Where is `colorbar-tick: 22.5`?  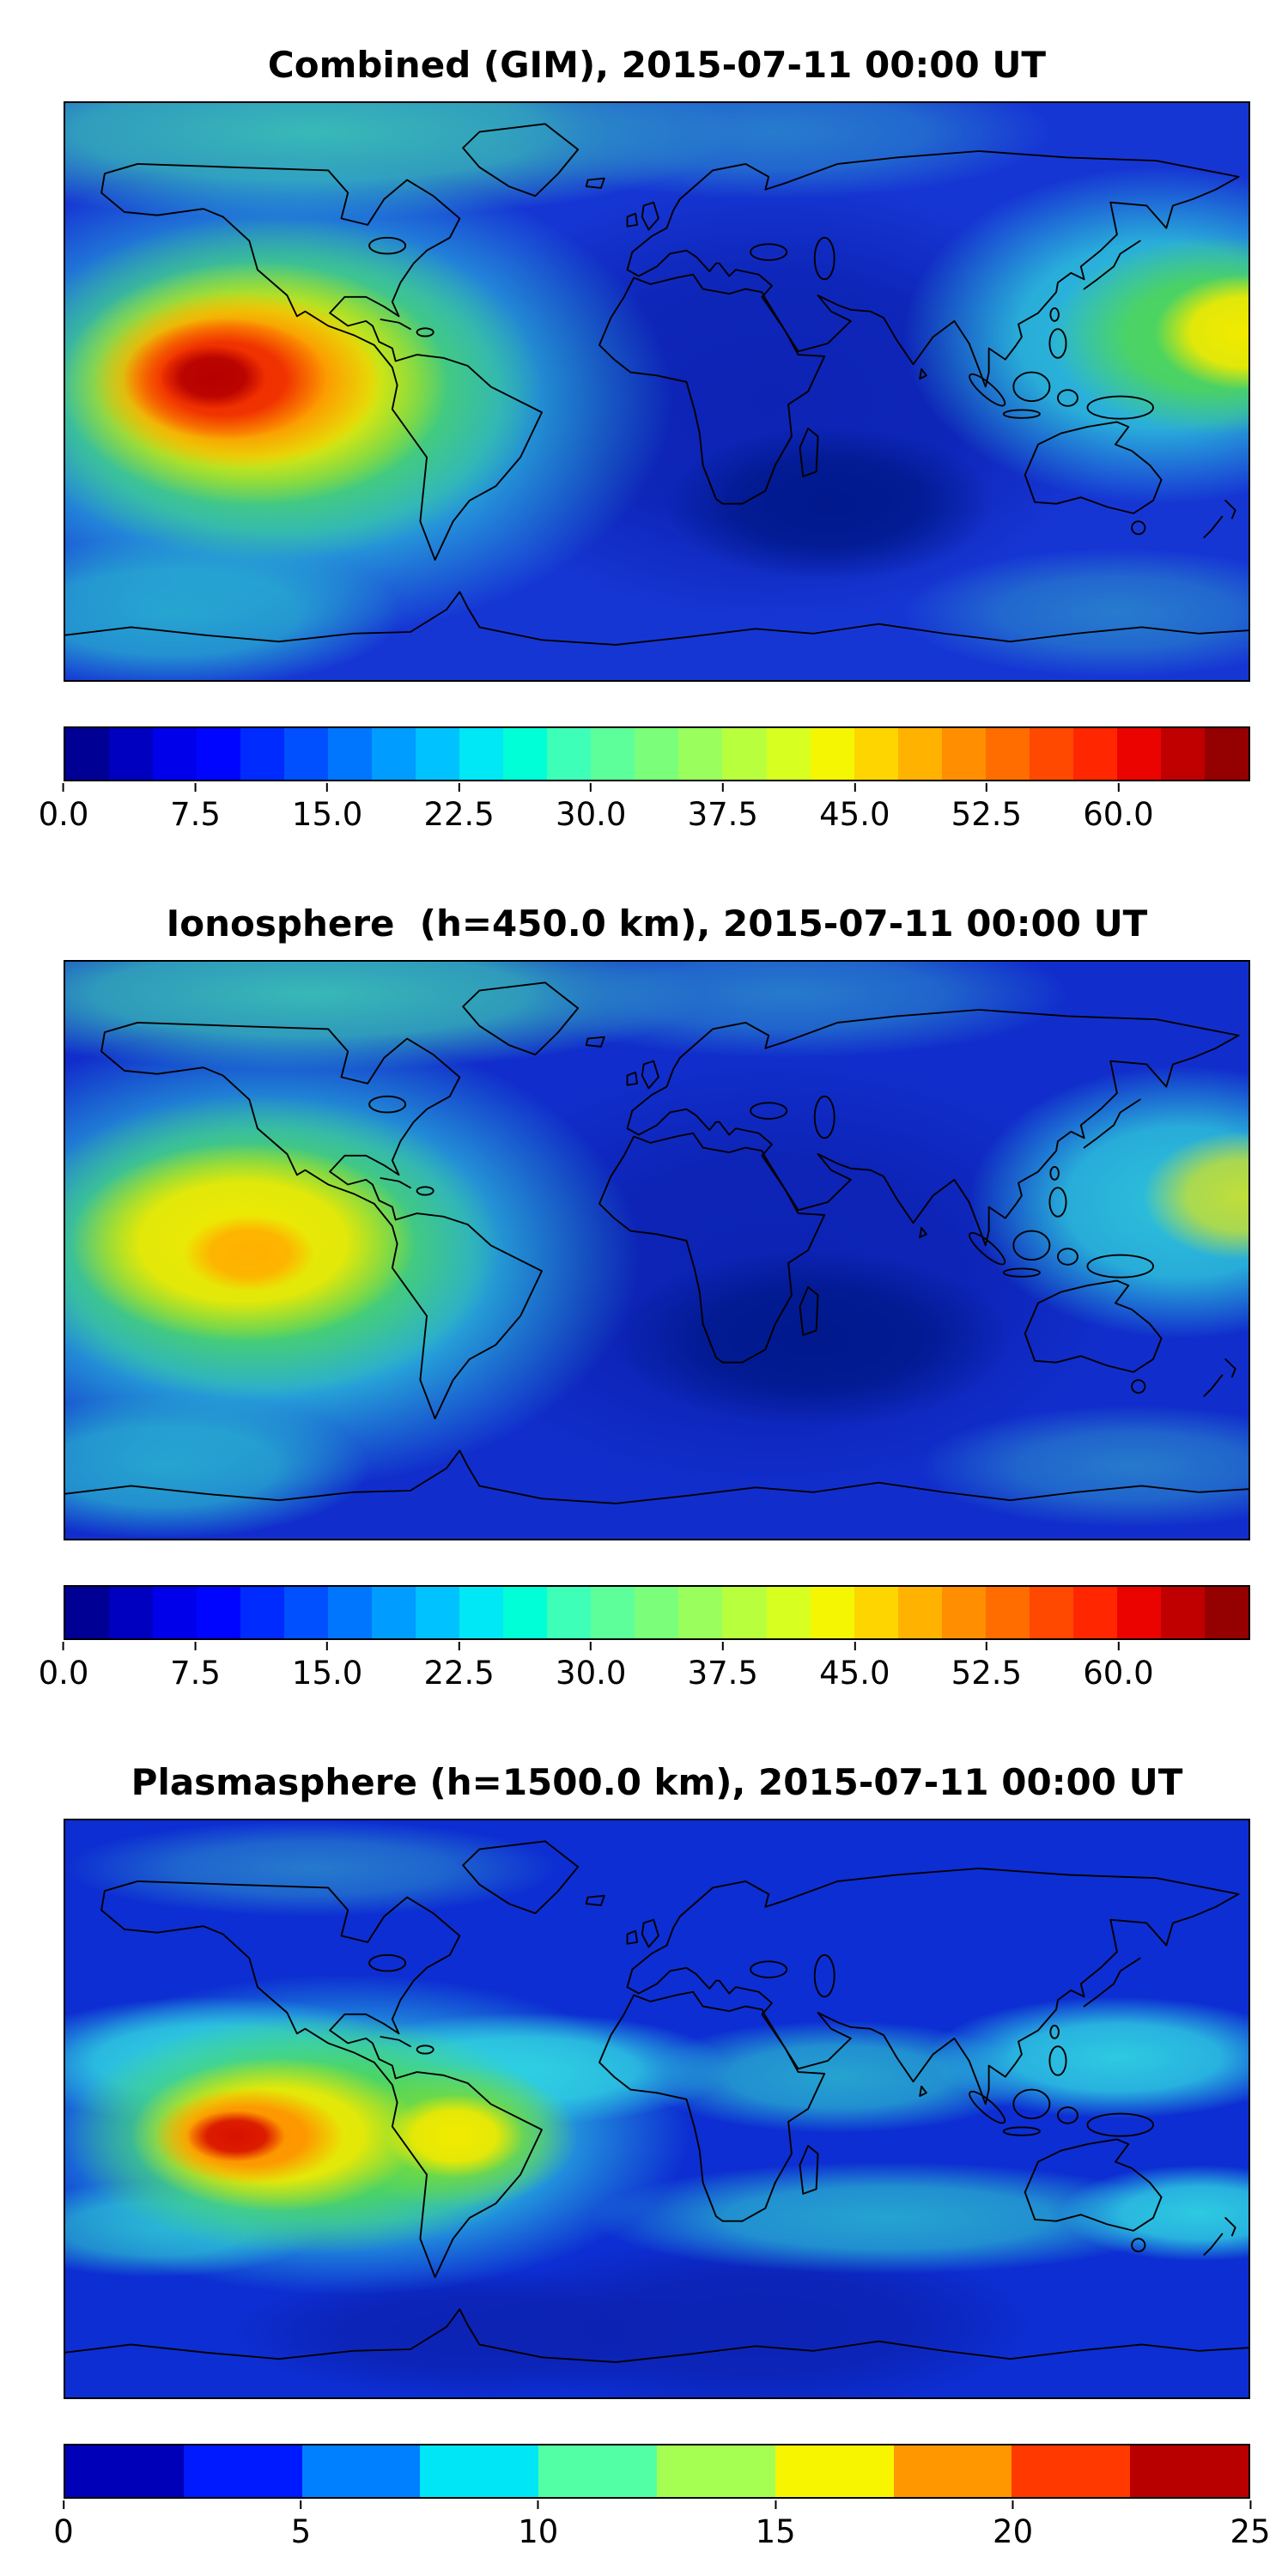 colorbar-tick: 22.5 is located at coordinates (459, 808).